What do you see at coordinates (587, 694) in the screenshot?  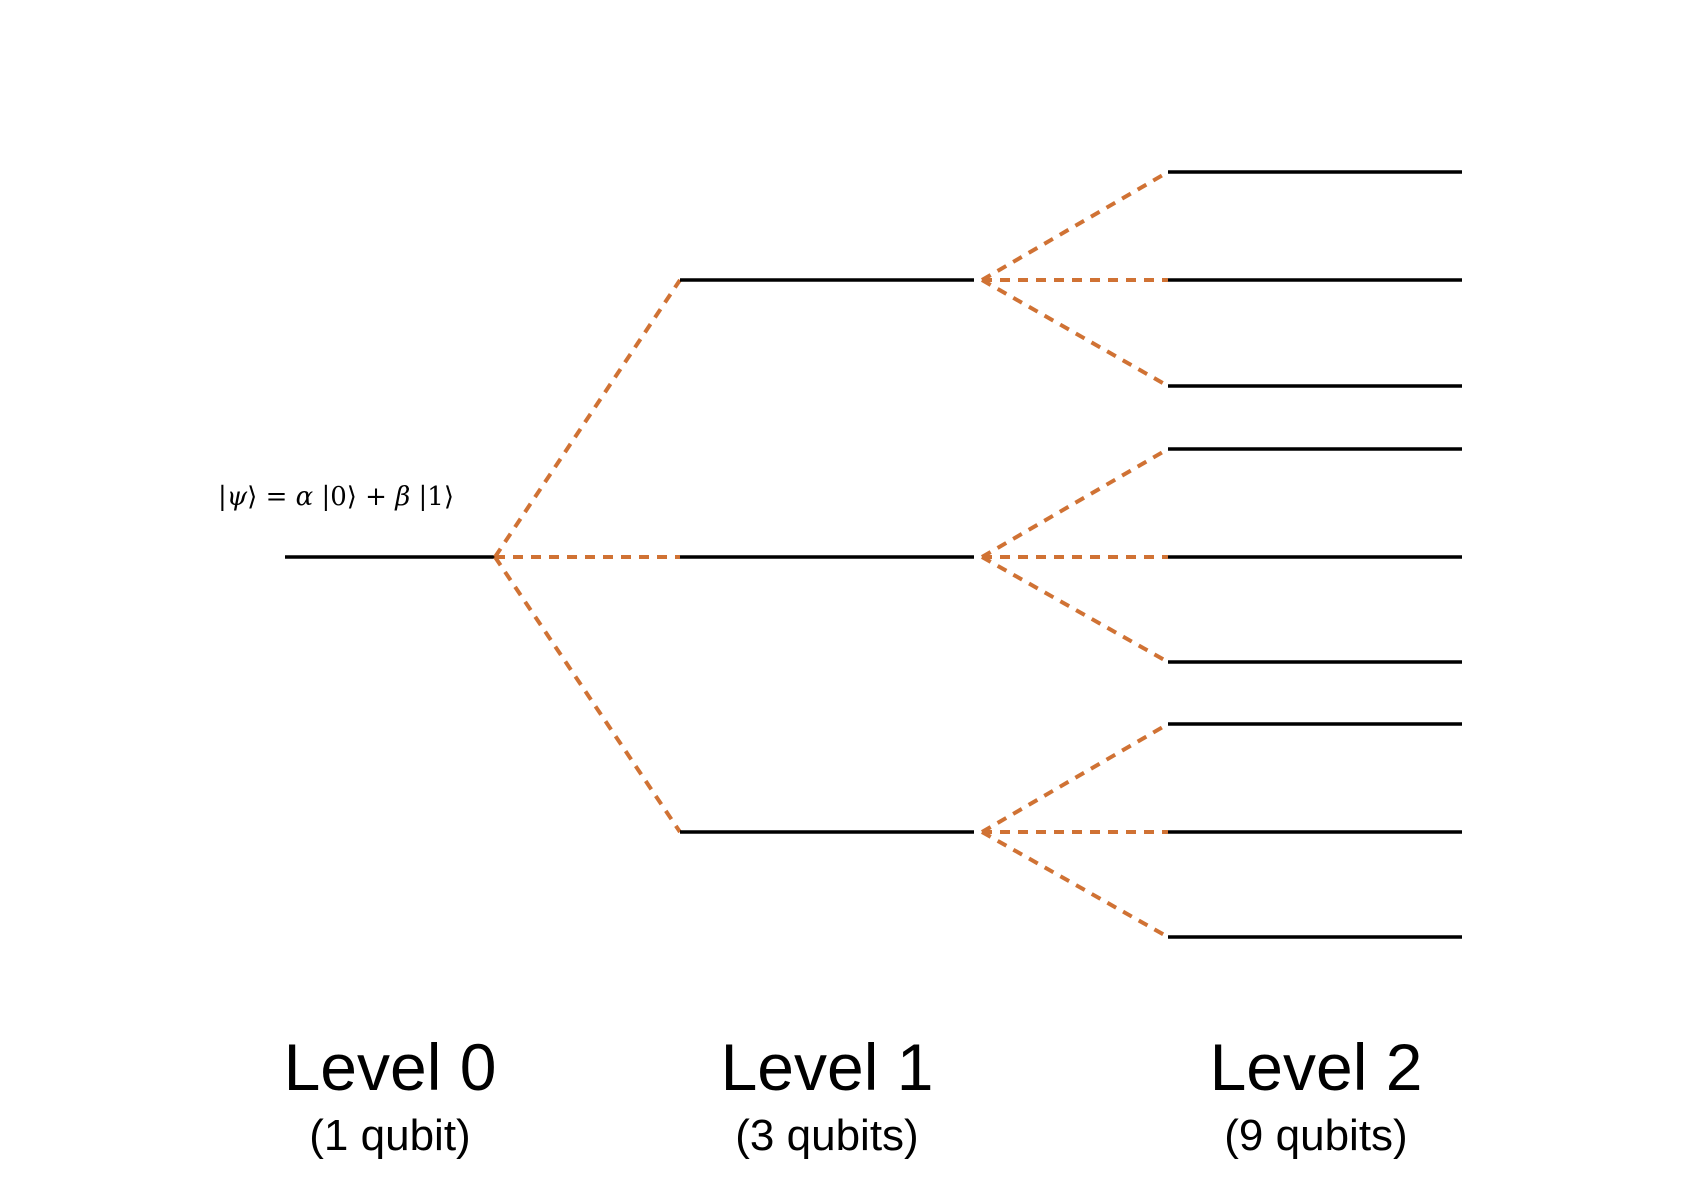 I see `branch-0-to-1c` at bounding box center [587, 694].